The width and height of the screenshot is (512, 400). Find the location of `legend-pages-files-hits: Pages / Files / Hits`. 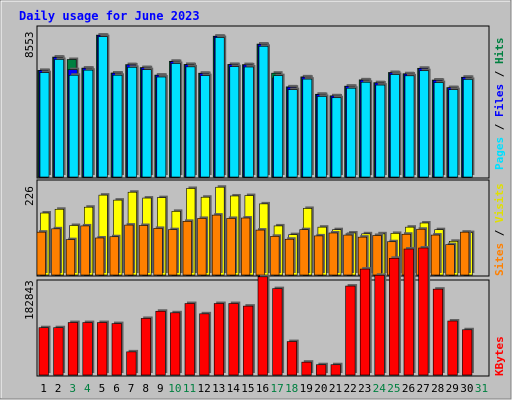

legend-pages-files-hits: Pages / Files / Hits is located at coordinates (499, 104).